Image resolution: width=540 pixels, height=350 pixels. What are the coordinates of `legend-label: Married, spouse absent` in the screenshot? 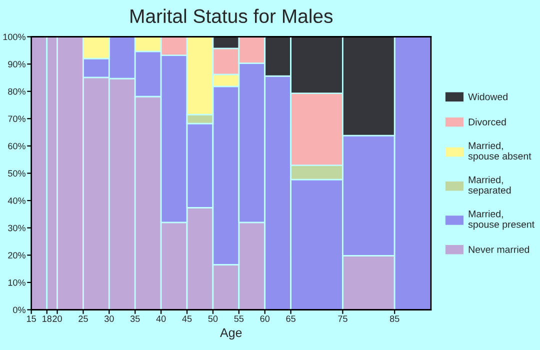 It's located at (500, 152).